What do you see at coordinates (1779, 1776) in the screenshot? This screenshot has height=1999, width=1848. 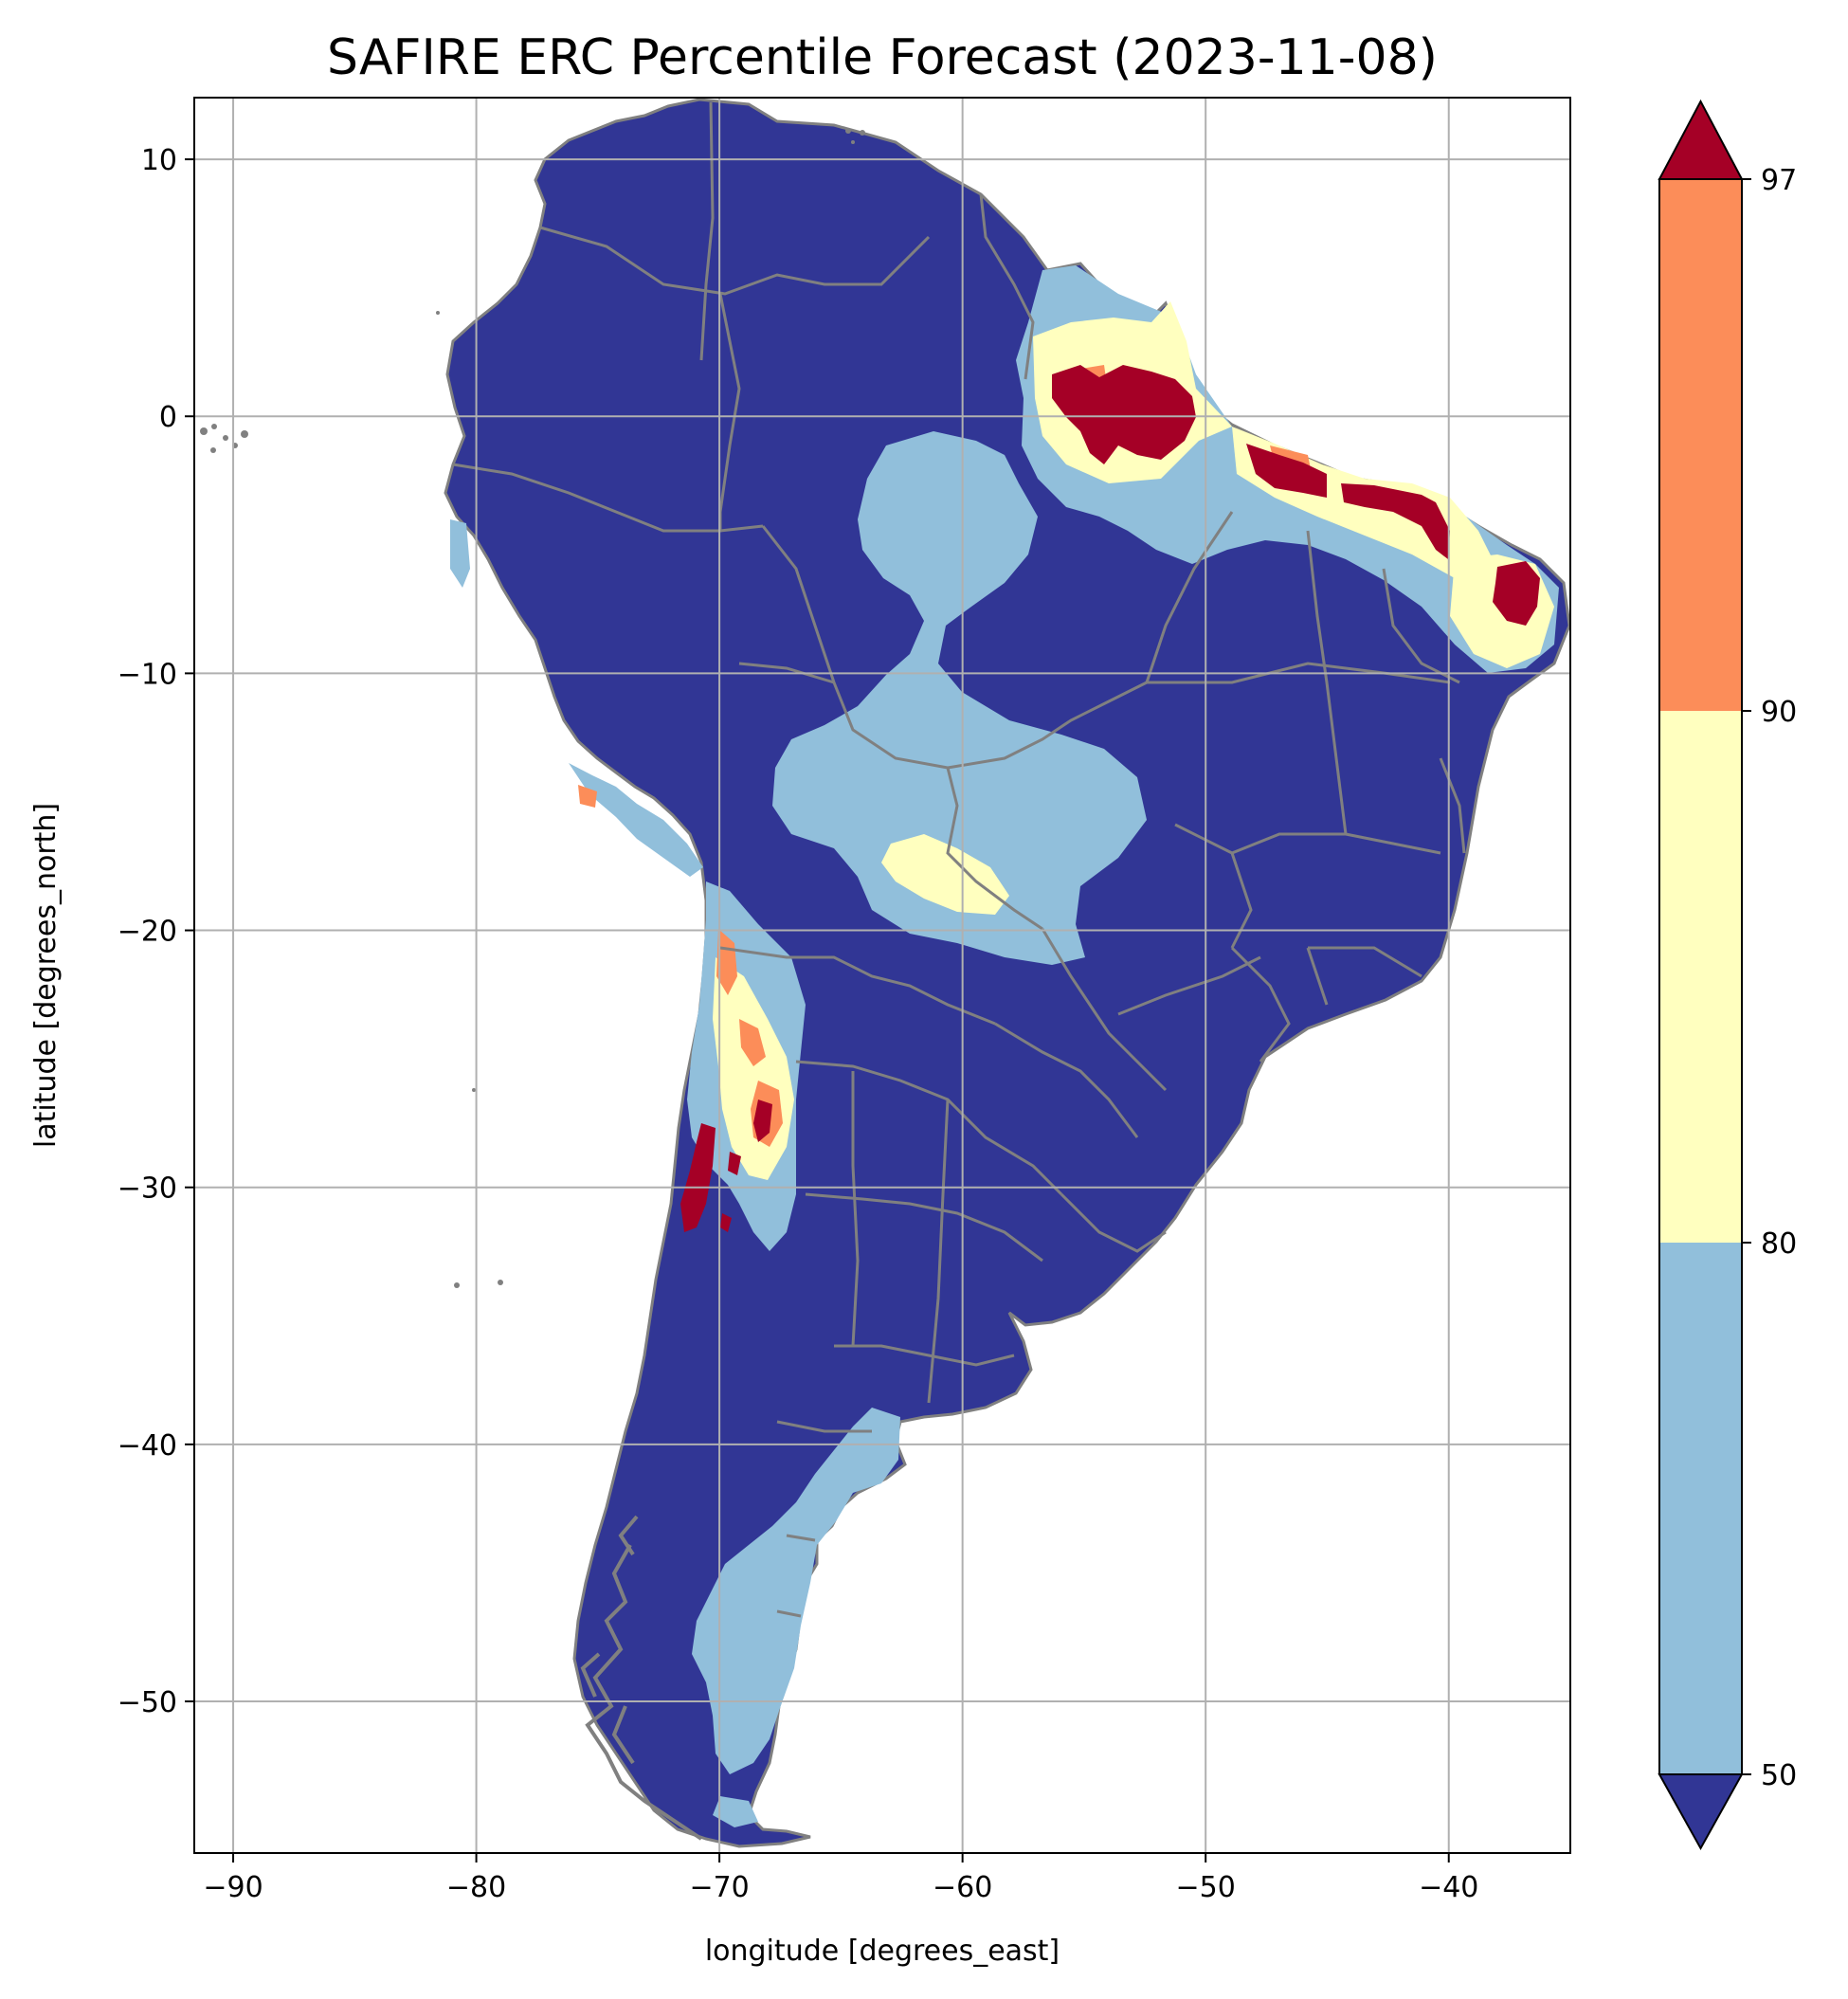 I see `colorbar-tick-label: 50` at bounding box center [1779, 1776].